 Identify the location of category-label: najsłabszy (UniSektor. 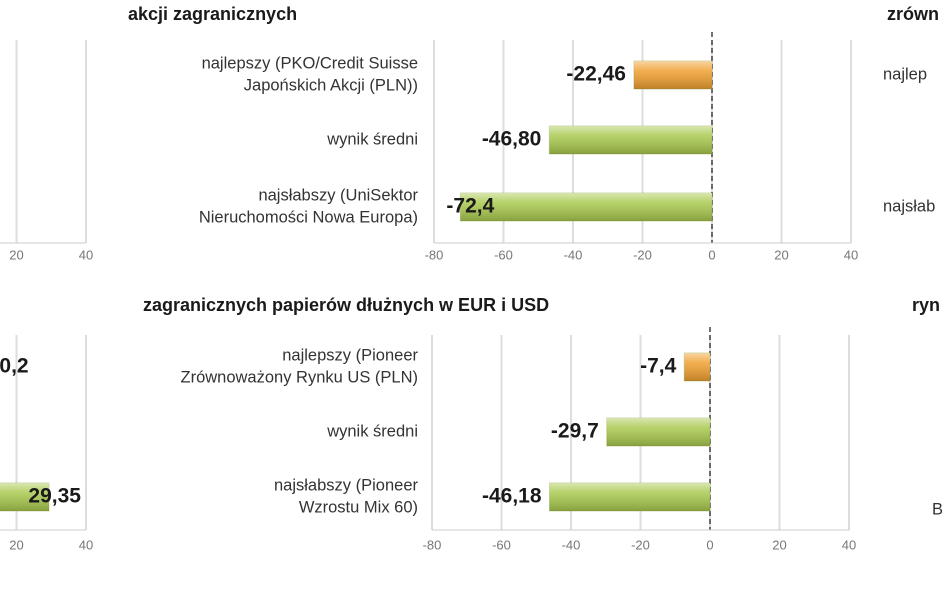
(338, 195).